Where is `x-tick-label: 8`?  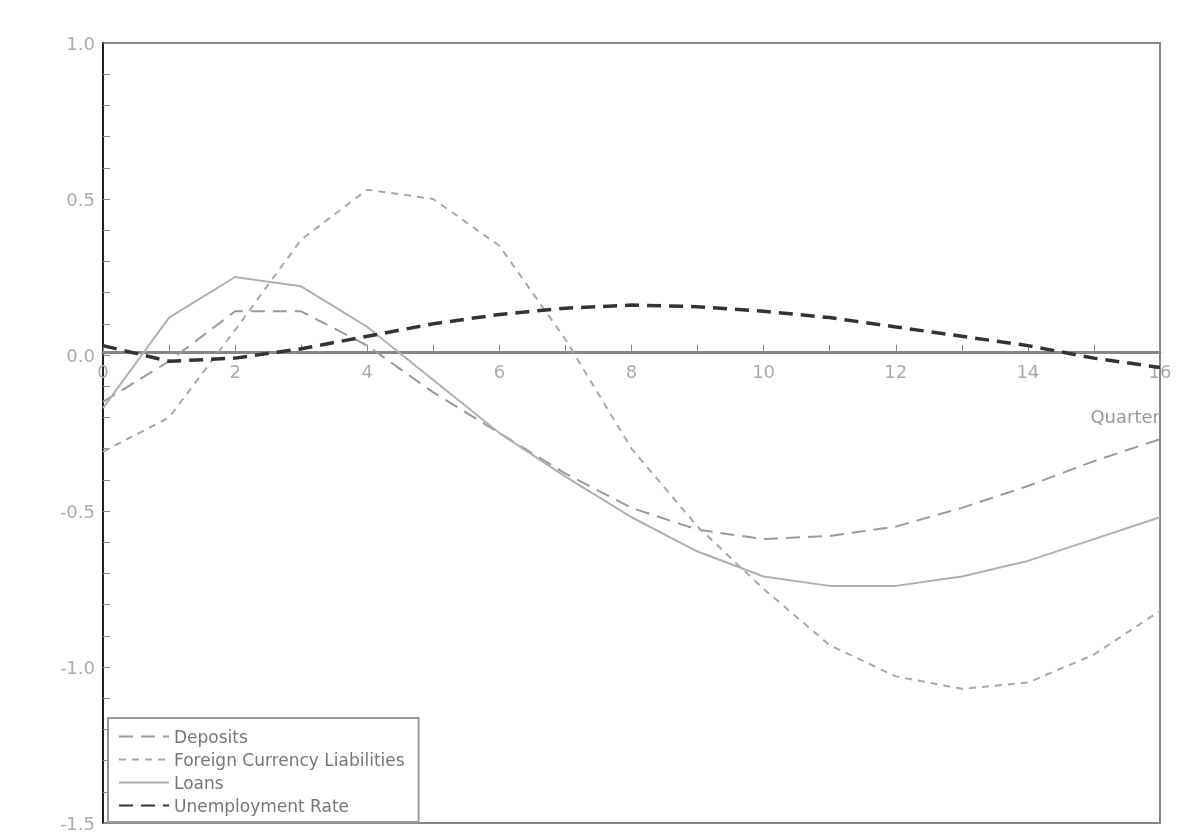
x-tick-label: 8 is located at coordinates (631, 372).